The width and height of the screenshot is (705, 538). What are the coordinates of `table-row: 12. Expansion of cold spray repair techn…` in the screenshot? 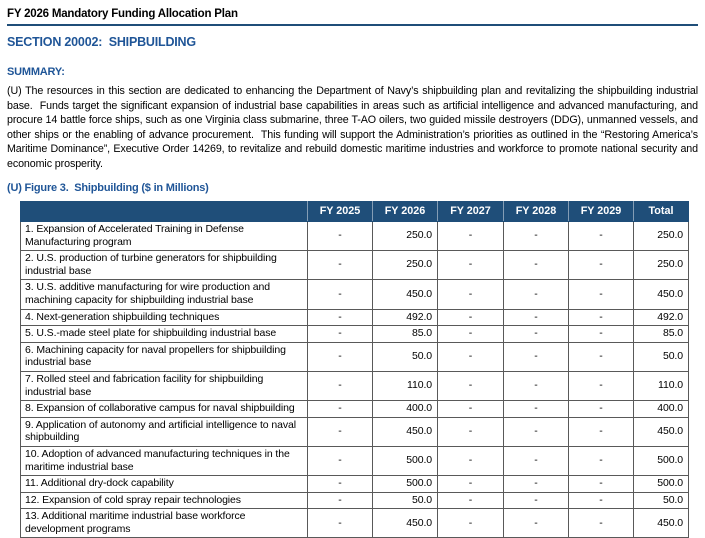 It's located at (354, 500).